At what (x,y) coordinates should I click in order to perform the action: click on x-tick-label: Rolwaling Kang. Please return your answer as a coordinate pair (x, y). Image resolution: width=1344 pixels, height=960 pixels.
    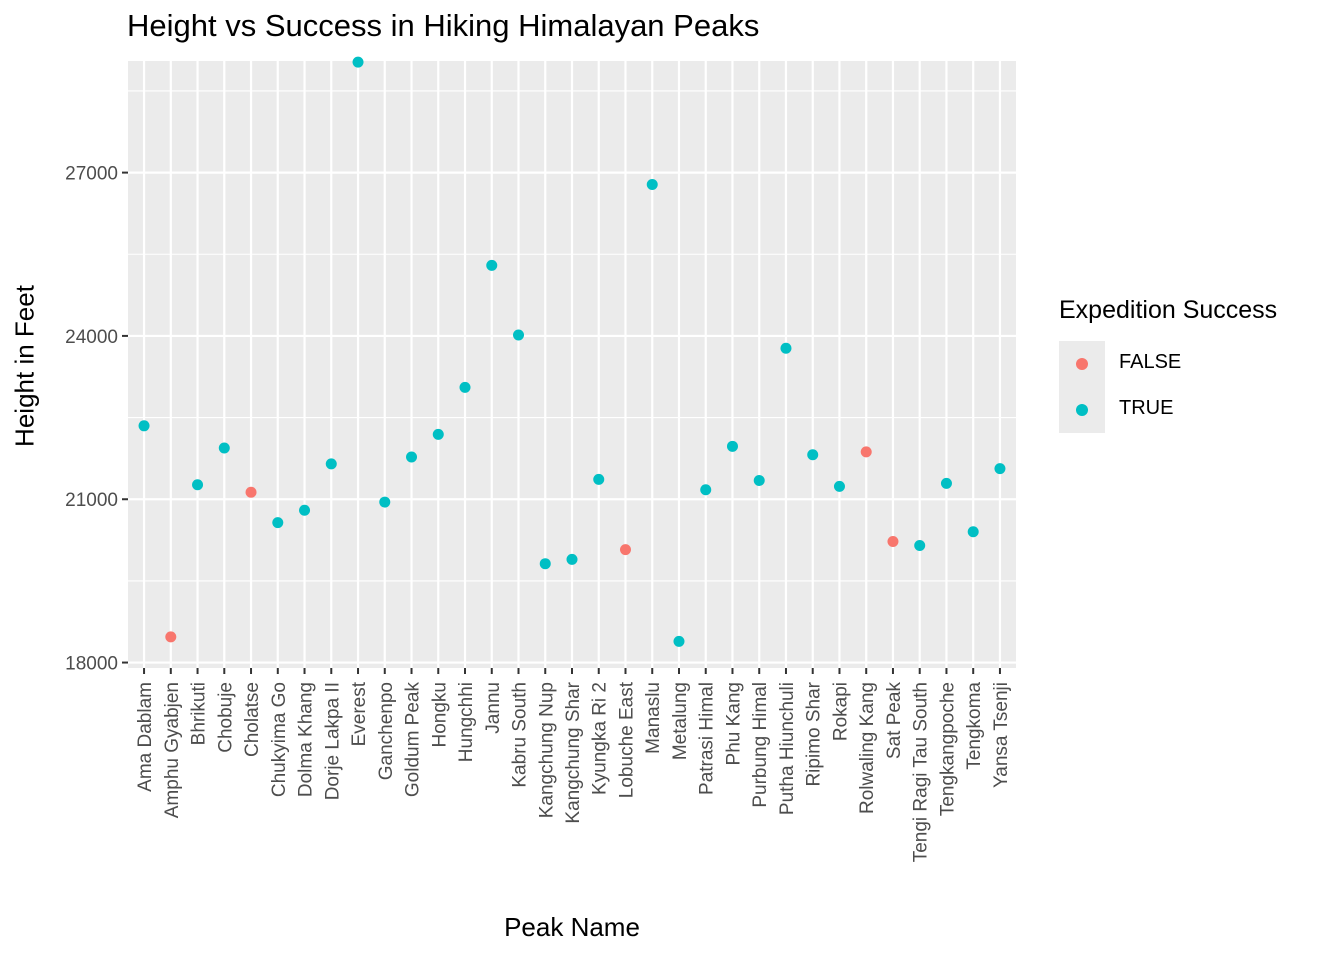
    Looking at the image, I should click on (867, 748).